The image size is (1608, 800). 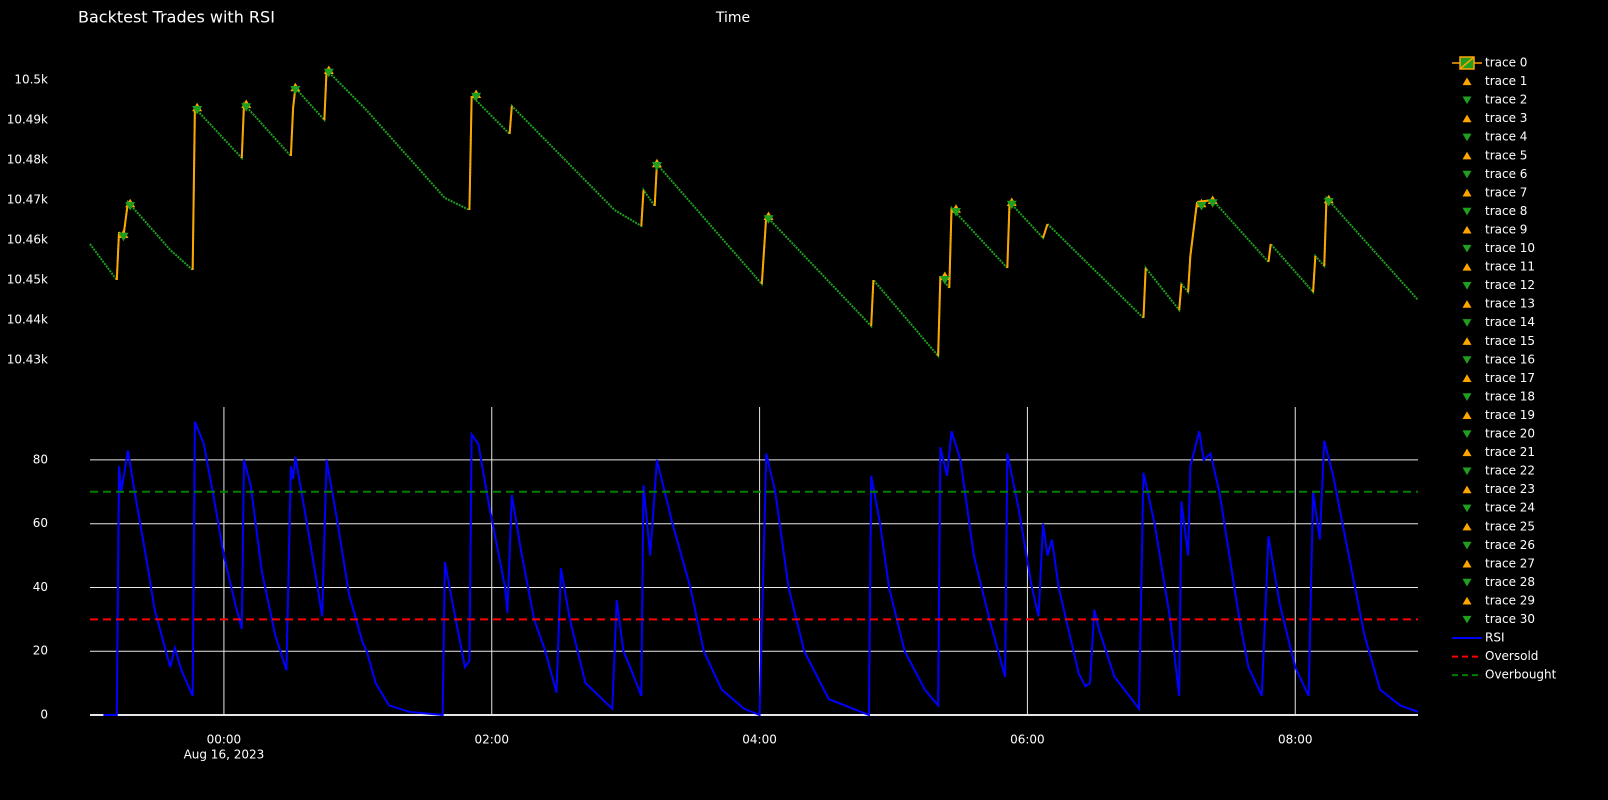 What do you see at coordinates (40, 523) in the screenshot?
I see `y-tick-label: 60` at bounding box center [40, 523].